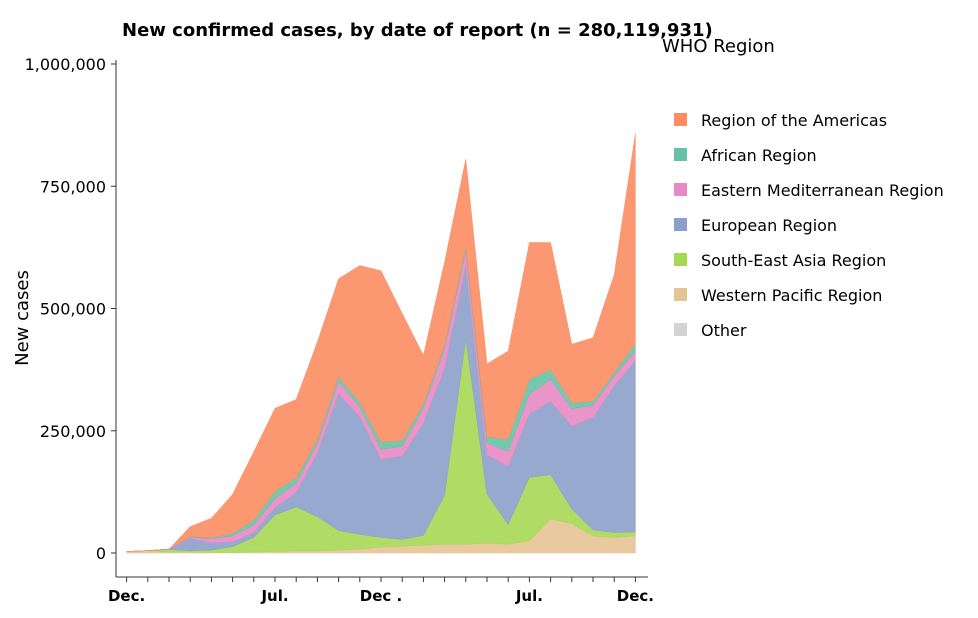 The width and height of the screenshot is (978, 618). I want to click on legend-label: Other, so click(724, 330).